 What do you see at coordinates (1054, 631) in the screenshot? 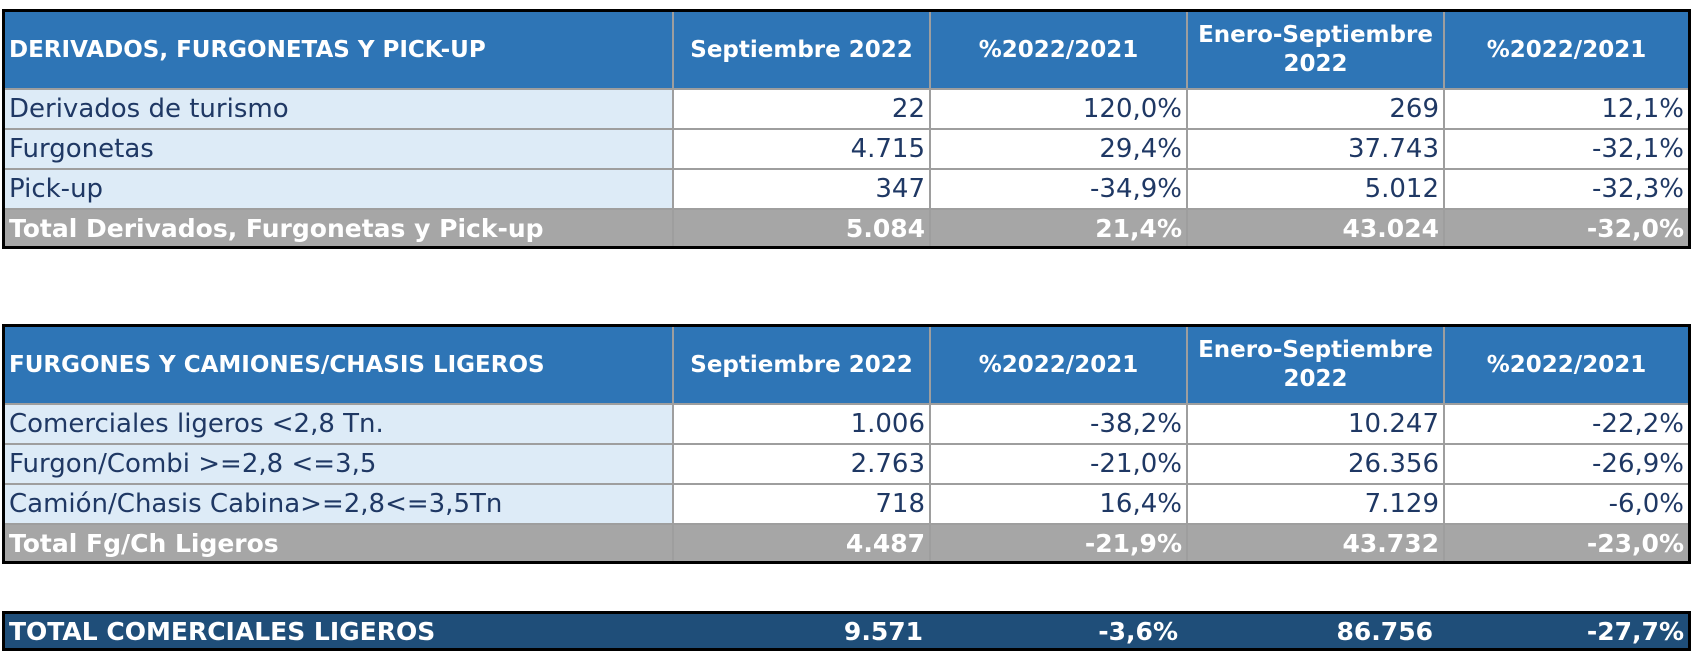
I see `grand-total-pct-month: -3,6%` at bounding box center [1054, 631].